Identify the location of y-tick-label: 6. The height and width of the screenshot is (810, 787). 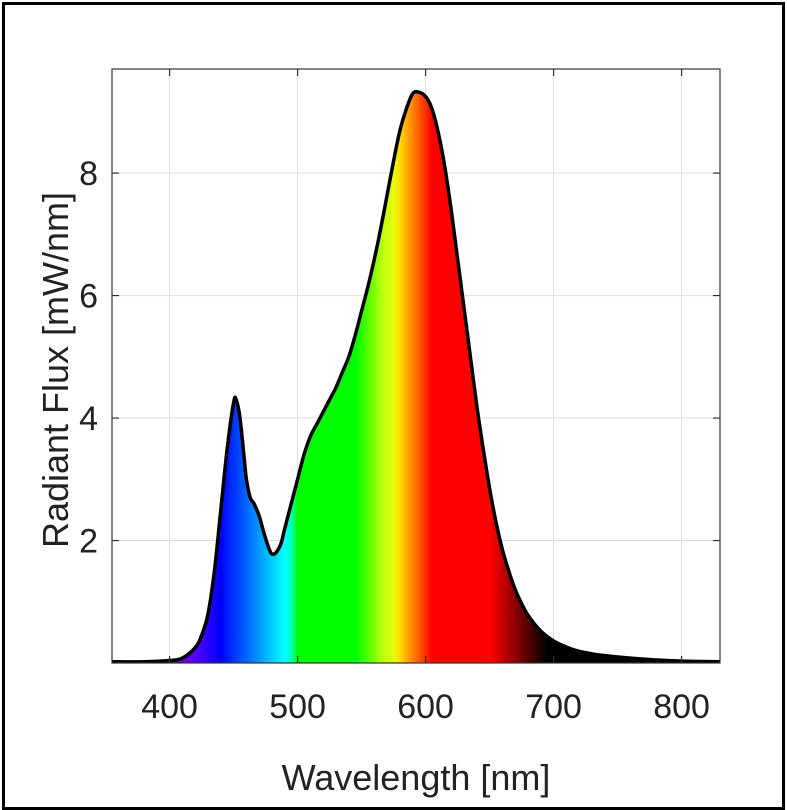
(88, 297).